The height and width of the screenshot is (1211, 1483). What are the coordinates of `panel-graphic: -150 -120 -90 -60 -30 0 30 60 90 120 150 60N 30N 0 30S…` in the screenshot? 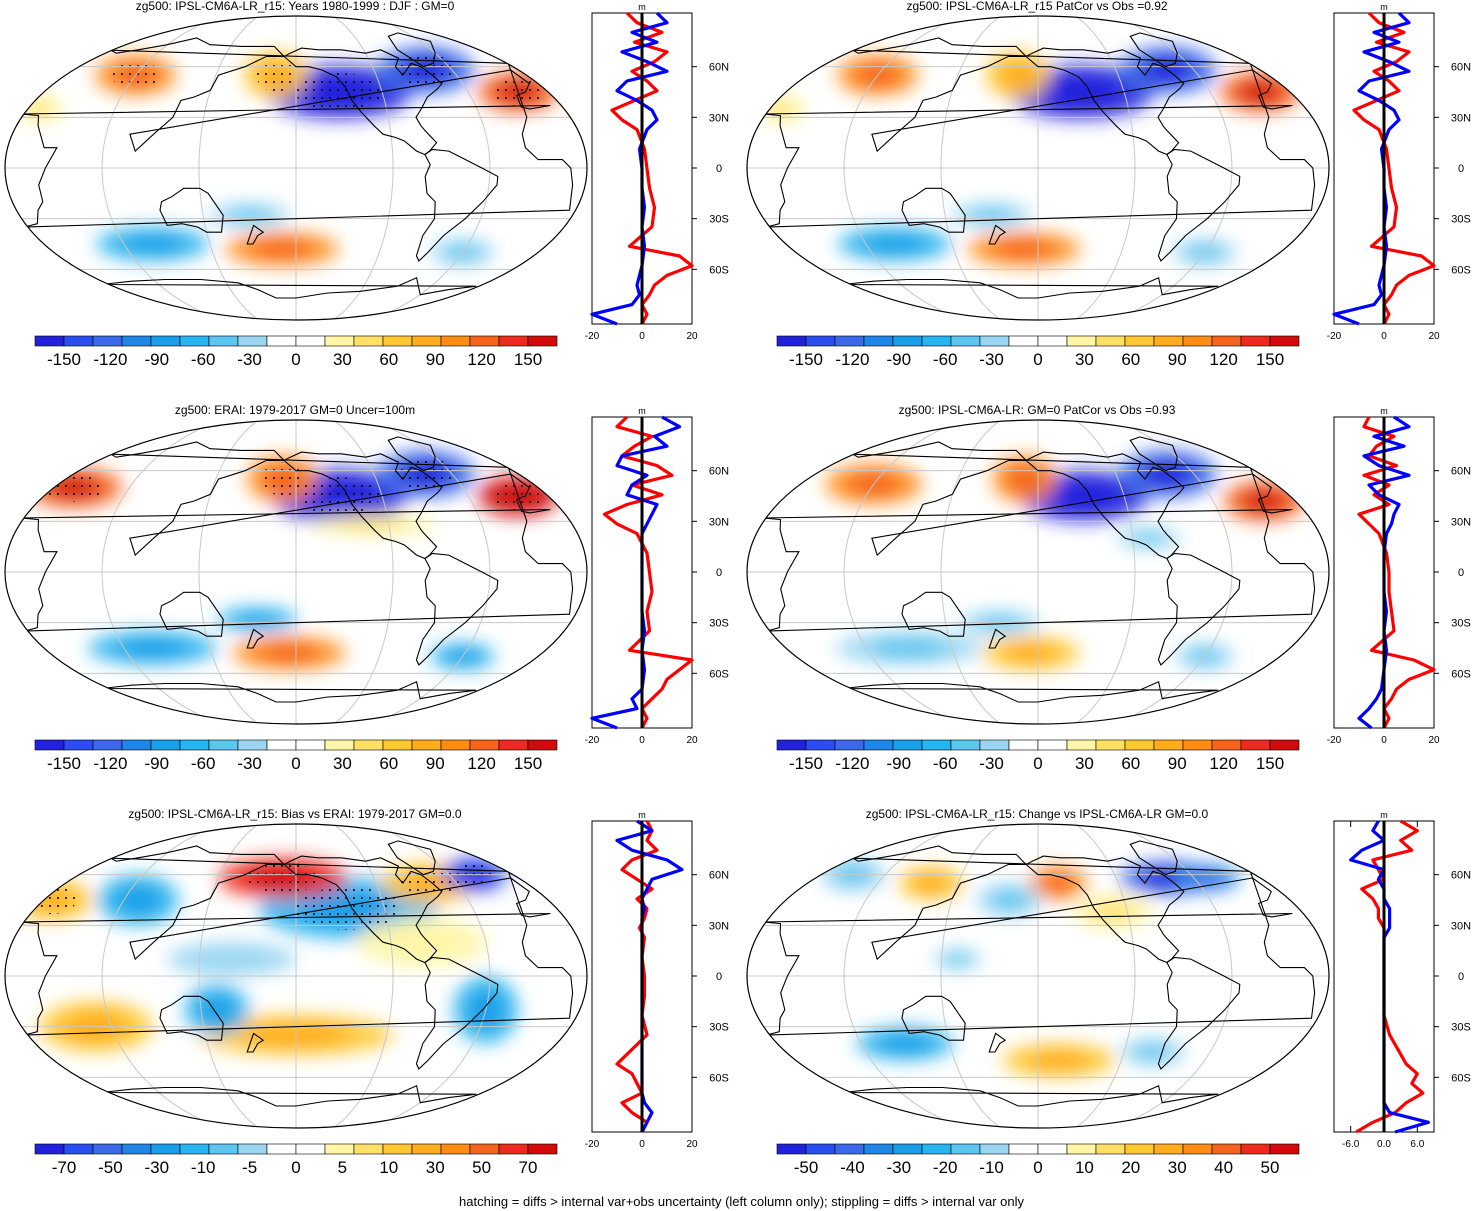 It's located at (1108, 589).